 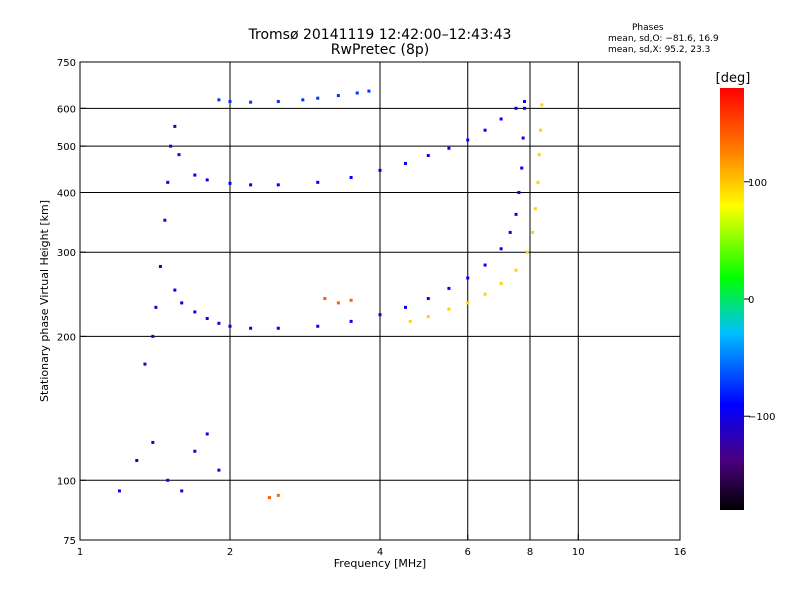 What do you see at coordinates (380, 50) in the screenshot?
I see `chart-subtitle: RwPretec (8p)` at bounding box center [380, 50].